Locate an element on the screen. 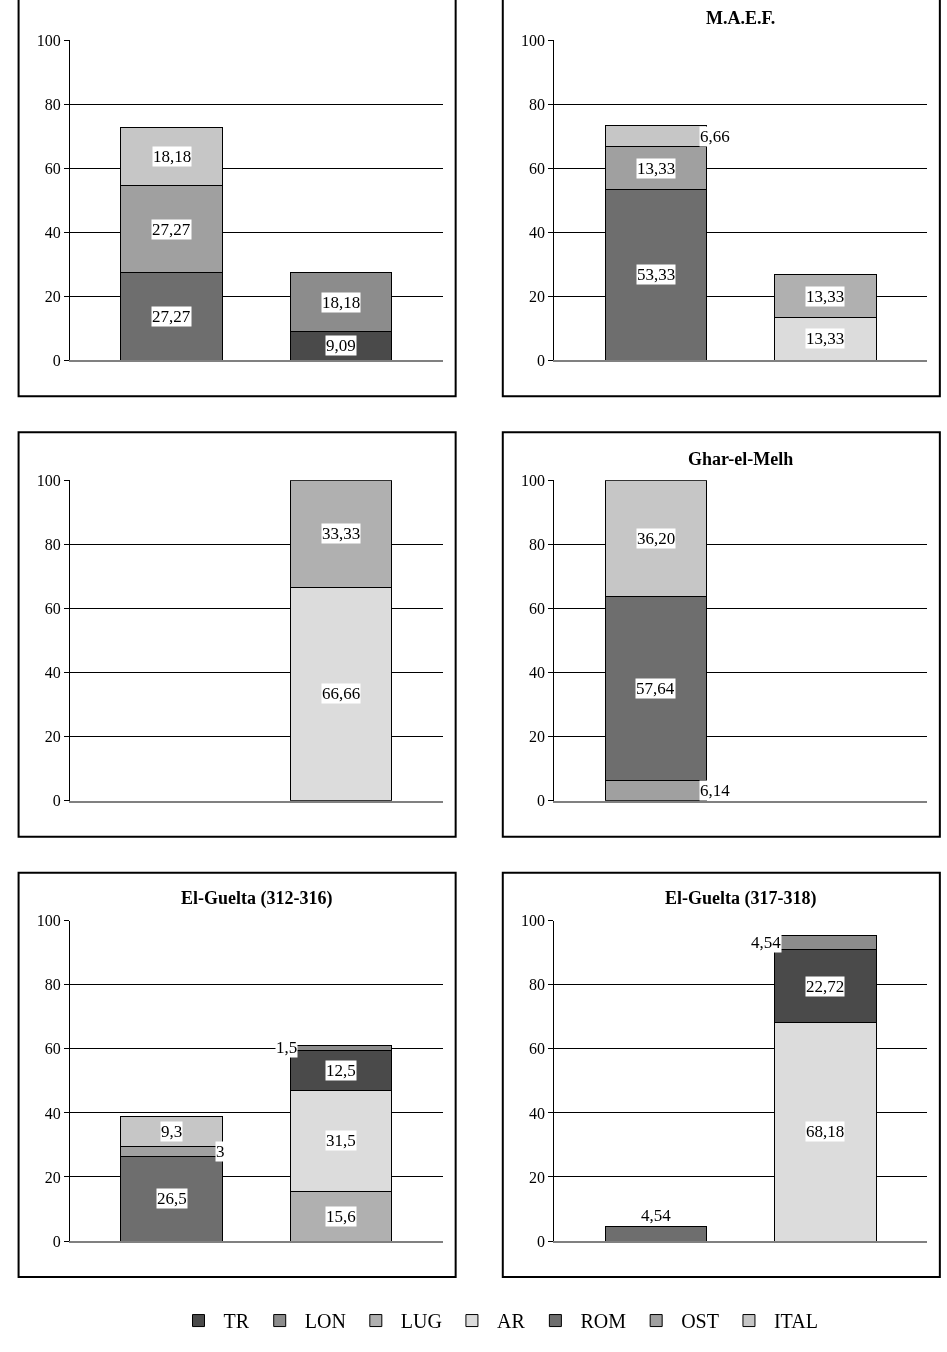 This screenshot has width=947, height=1352. legend-label: AR is located at coordinates (511, 1321).